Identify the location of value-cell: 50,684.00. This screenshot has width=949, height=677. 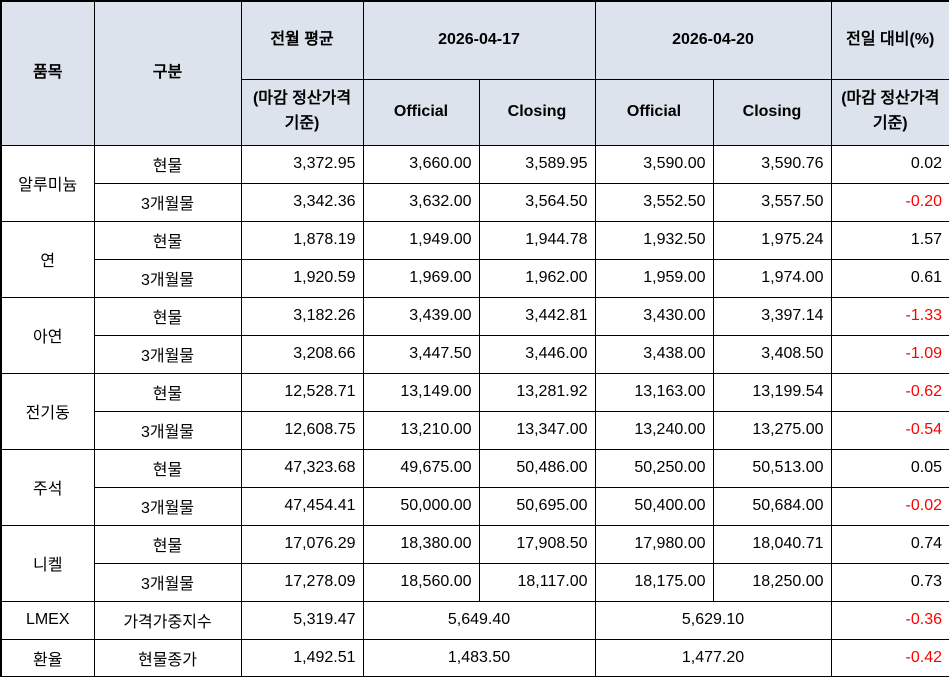
(772, 506).